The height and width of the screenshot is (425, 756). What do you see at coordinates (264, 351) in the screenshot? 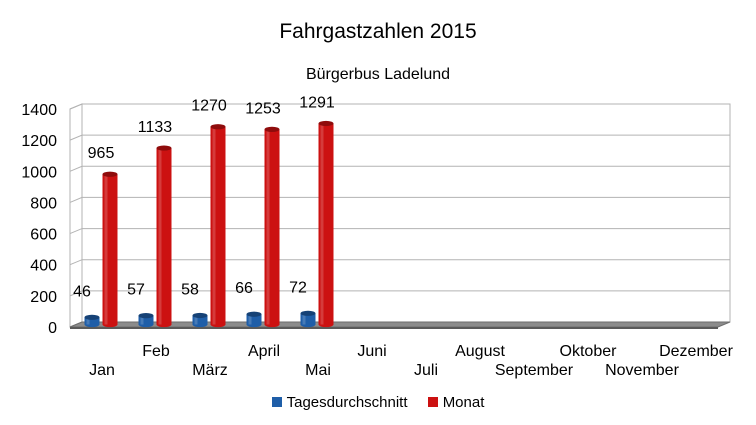
I see `x-tick-label: April` at bounding box center [264, 351].